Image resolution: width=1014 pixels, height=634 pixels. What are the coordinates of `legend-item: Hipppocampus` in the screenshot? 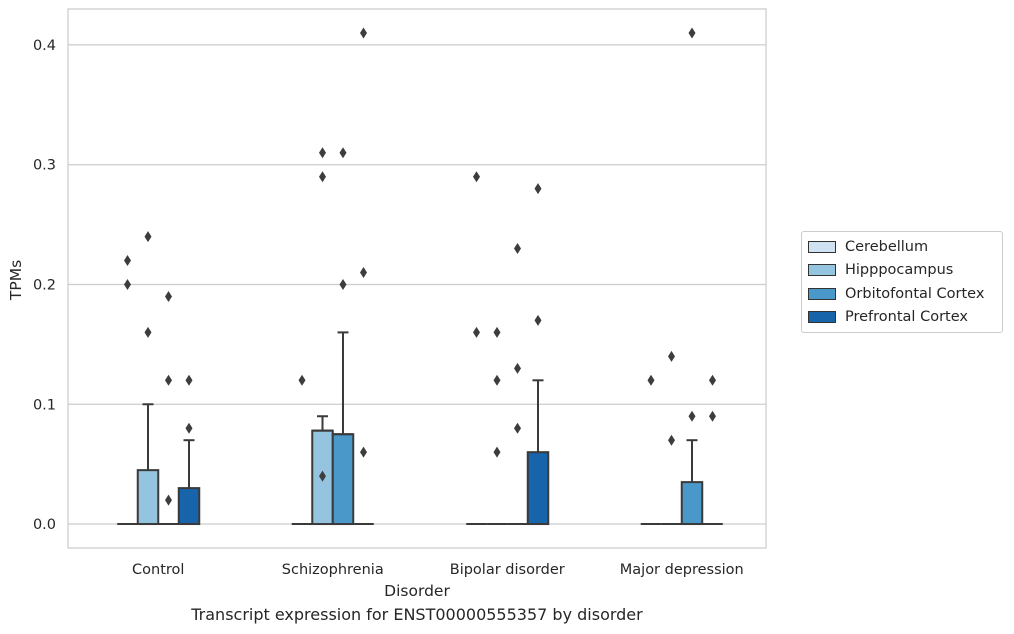 It's located at (902, 271).